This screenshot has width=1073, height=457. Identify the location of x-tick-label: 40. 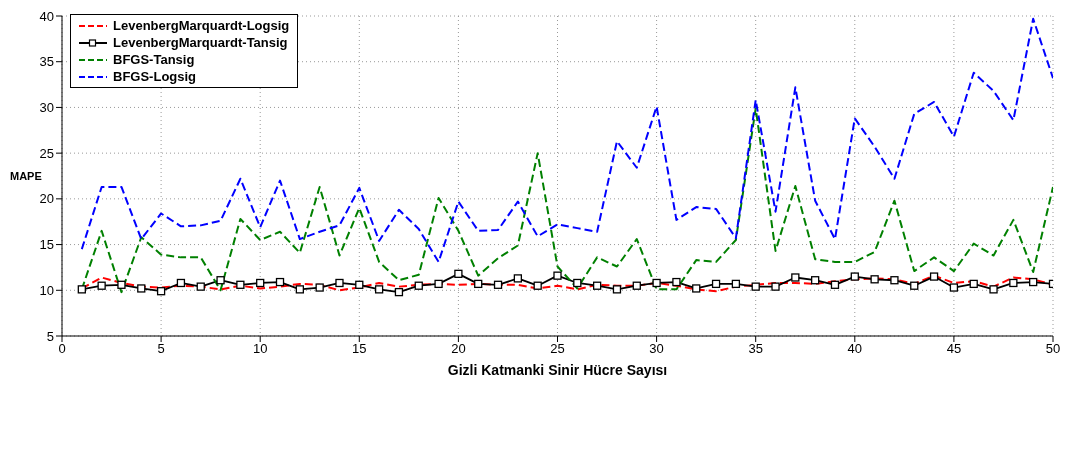
(855, 349).